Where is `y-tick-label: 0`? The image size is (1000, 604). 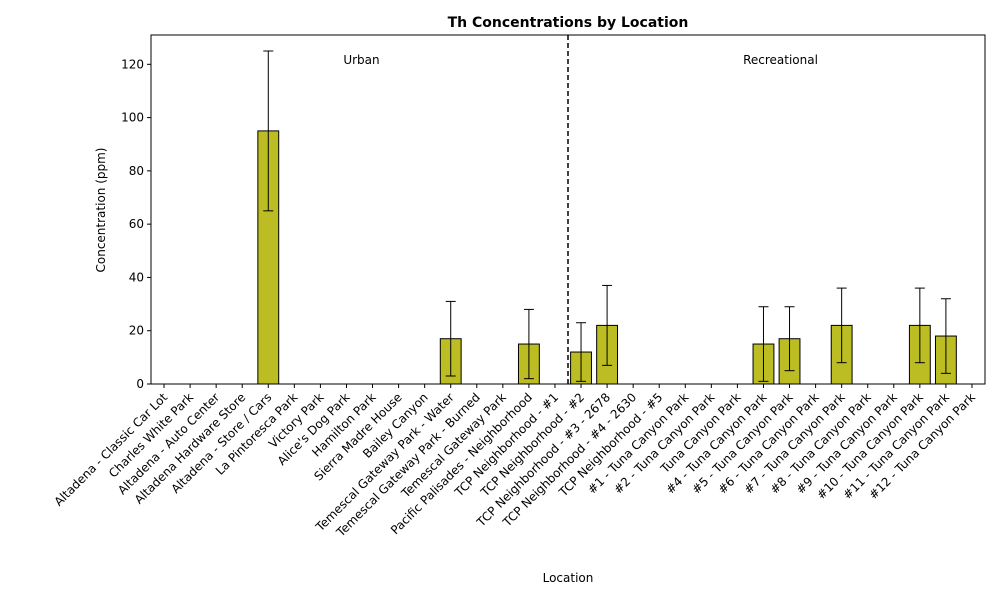
y-tick-label: 0 is located at coordinates (140, 384).